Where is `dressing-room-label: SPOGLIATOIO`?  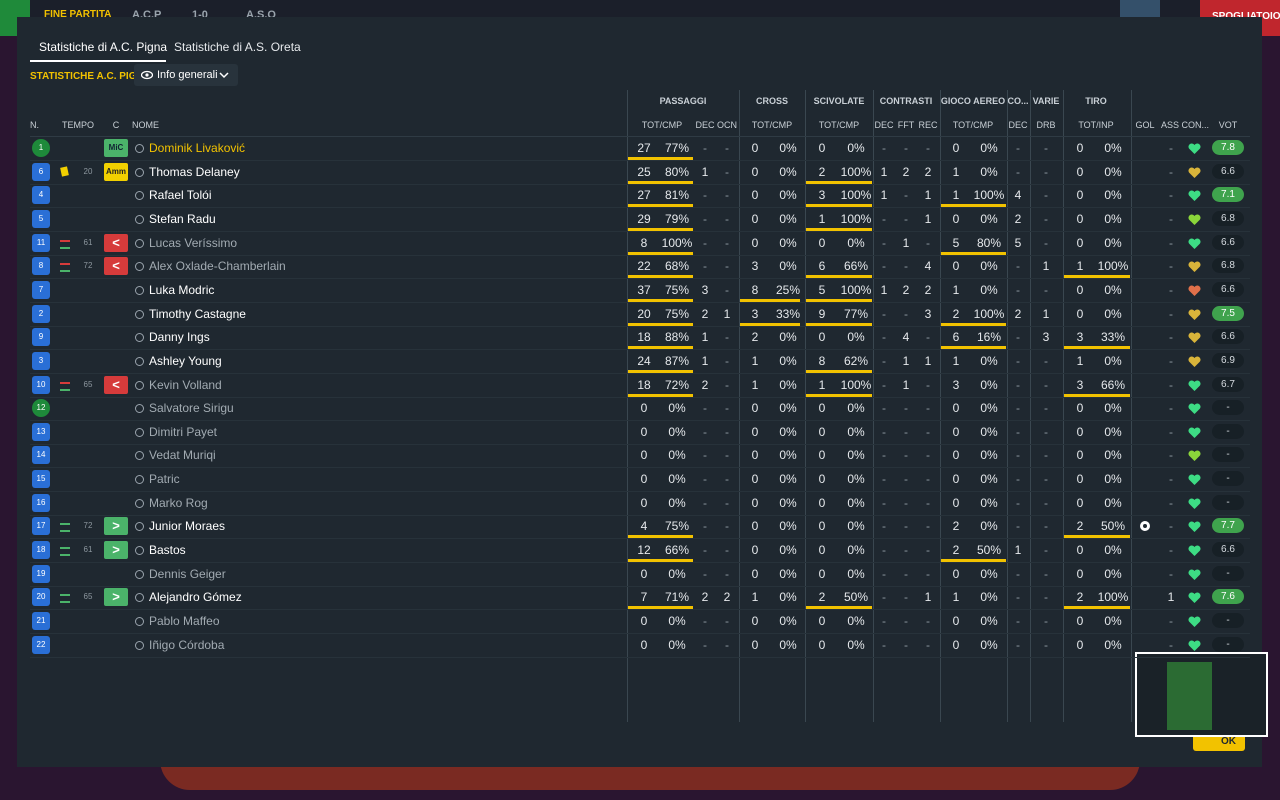 dressing-room-label: SPOGLIATOIO is located at coordinates (1246, 16).